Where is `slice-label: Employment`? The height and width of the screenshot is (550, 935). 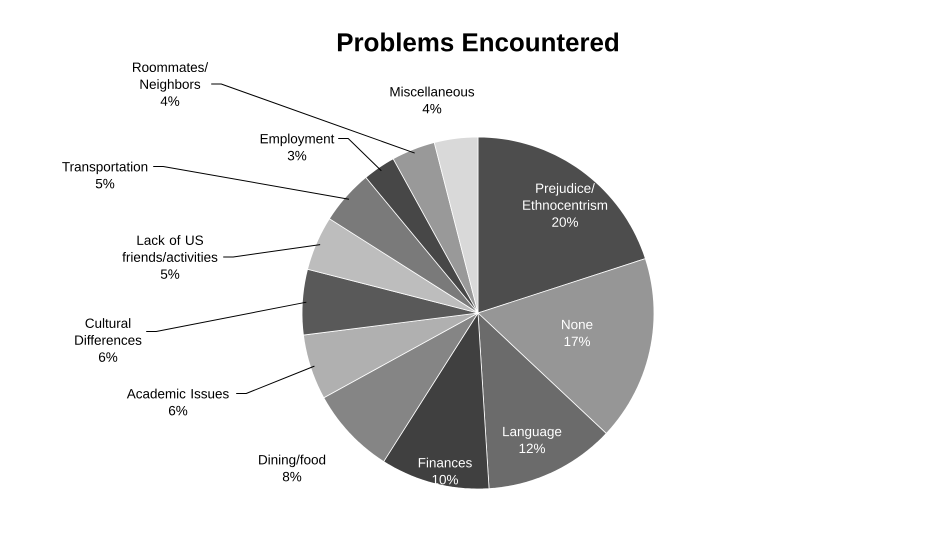
slice-label: Employment is located at coordinates (297, 140).